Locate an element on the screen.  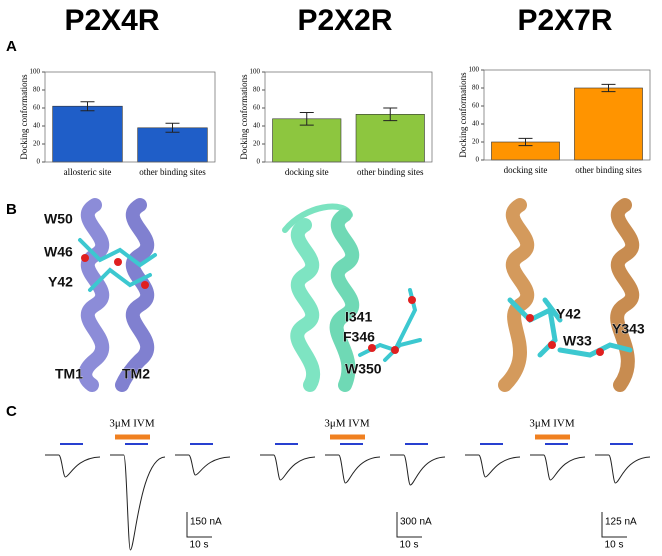
residue-label: W33 is located at coordinates (577, 341).